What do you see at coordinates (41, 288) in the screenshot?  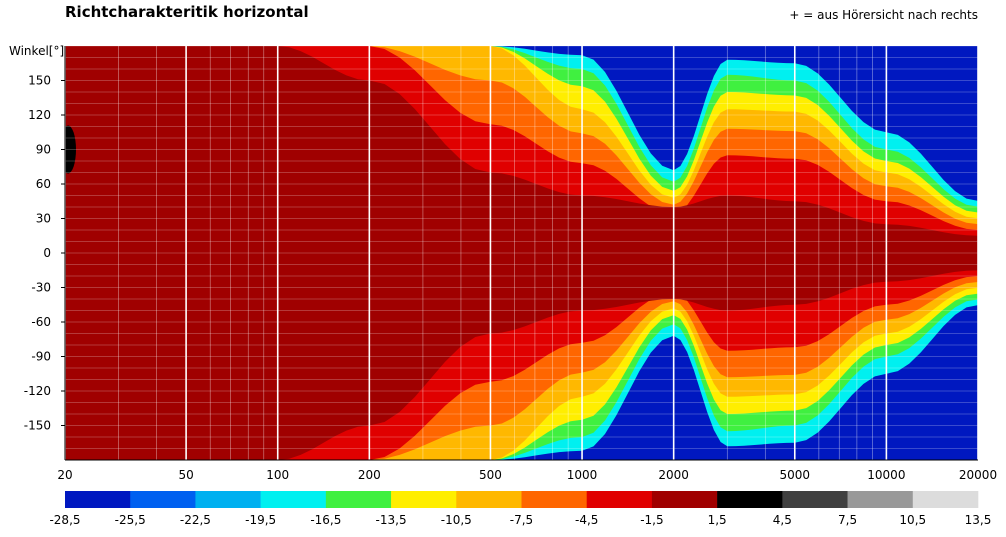 I see `y-tick-label: -30` at bounding box center [41, 288].